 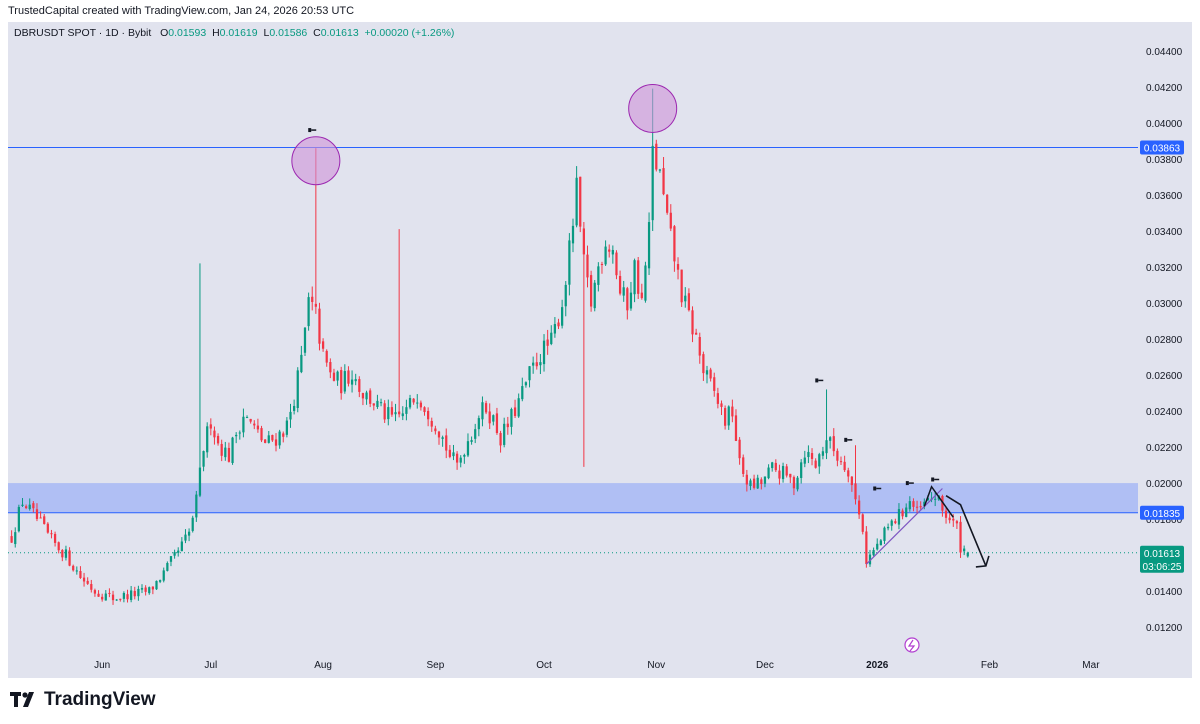 What do you see at coordinates (912, 645) in the screenshot?
I see `lightning-icon` at bounding box center [912, 645].